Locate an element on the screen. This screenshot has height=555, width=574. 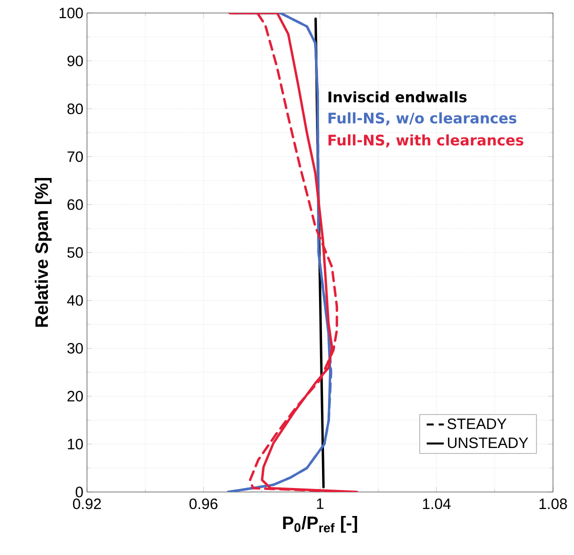
y-tick-label: 20 is located at coordinates (75, 396).